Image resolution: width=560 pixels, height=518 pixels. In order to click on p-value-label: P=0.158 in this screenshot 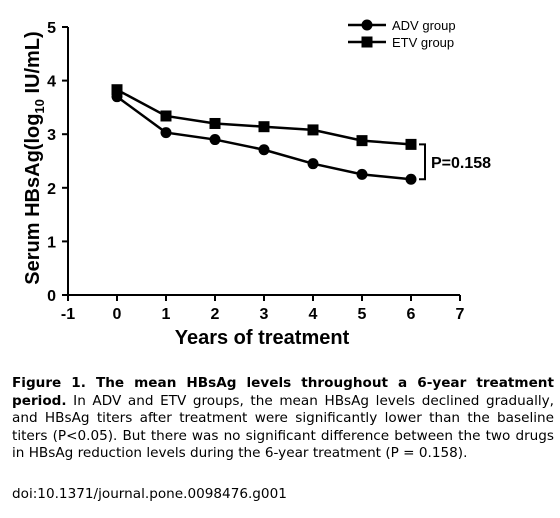, I will do `click(461, 163)`.